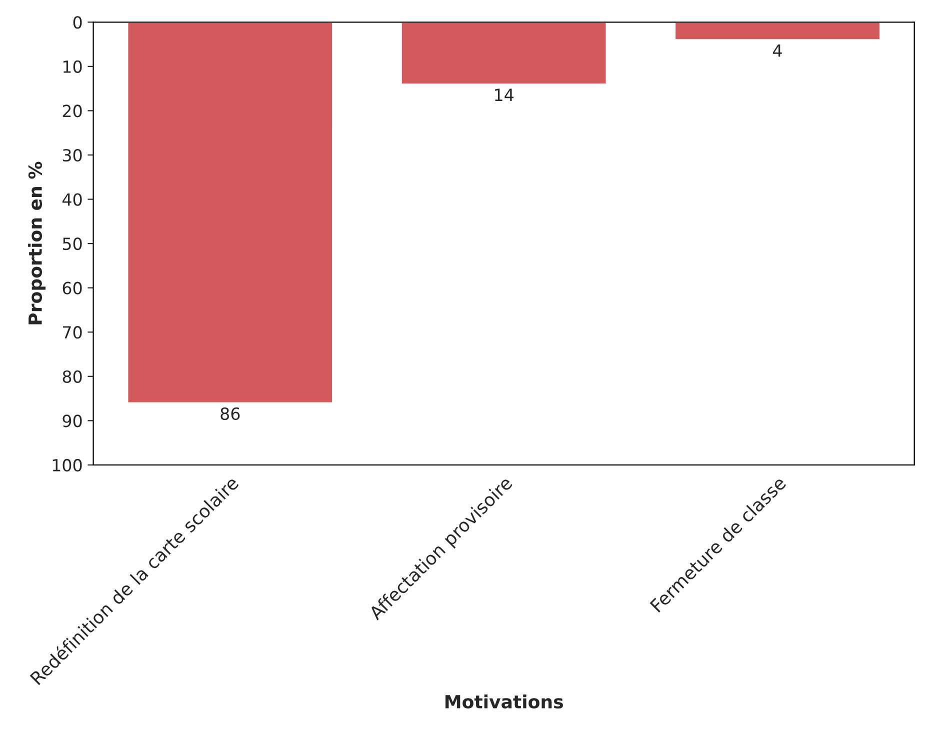 The height and width of the screenshot is (738, 933). I want to click on data-label: 14, so click(504, 94).